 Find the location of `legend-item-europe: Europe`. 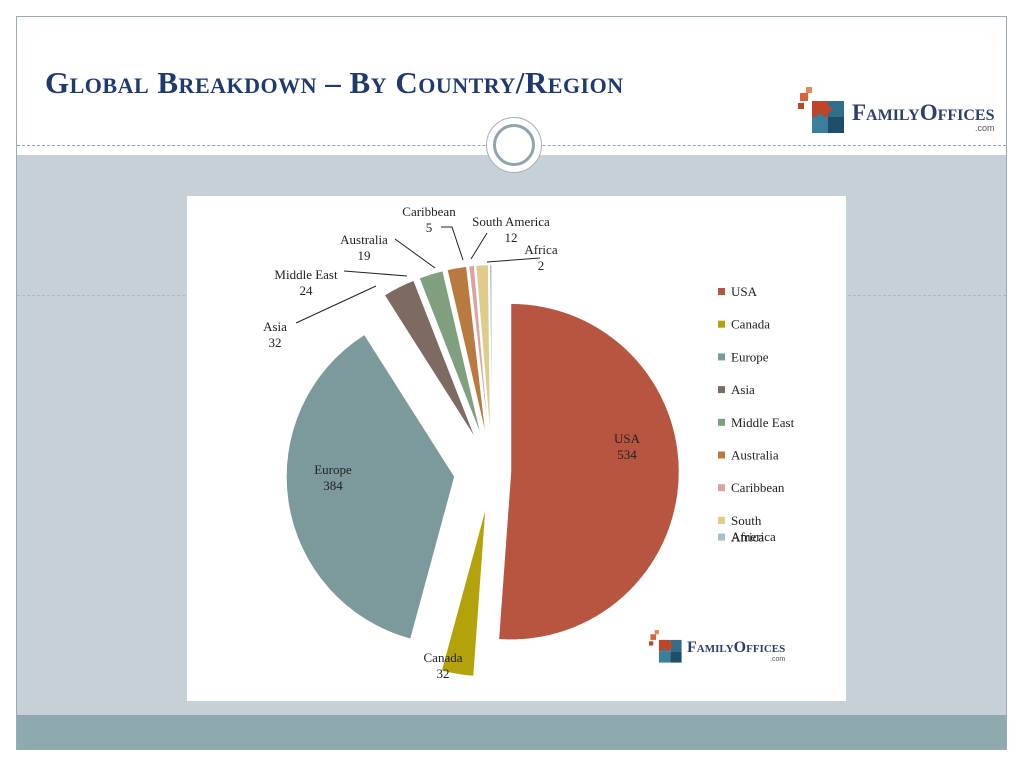

legend-item-europe: Europe is located at coordinates (743, 356).